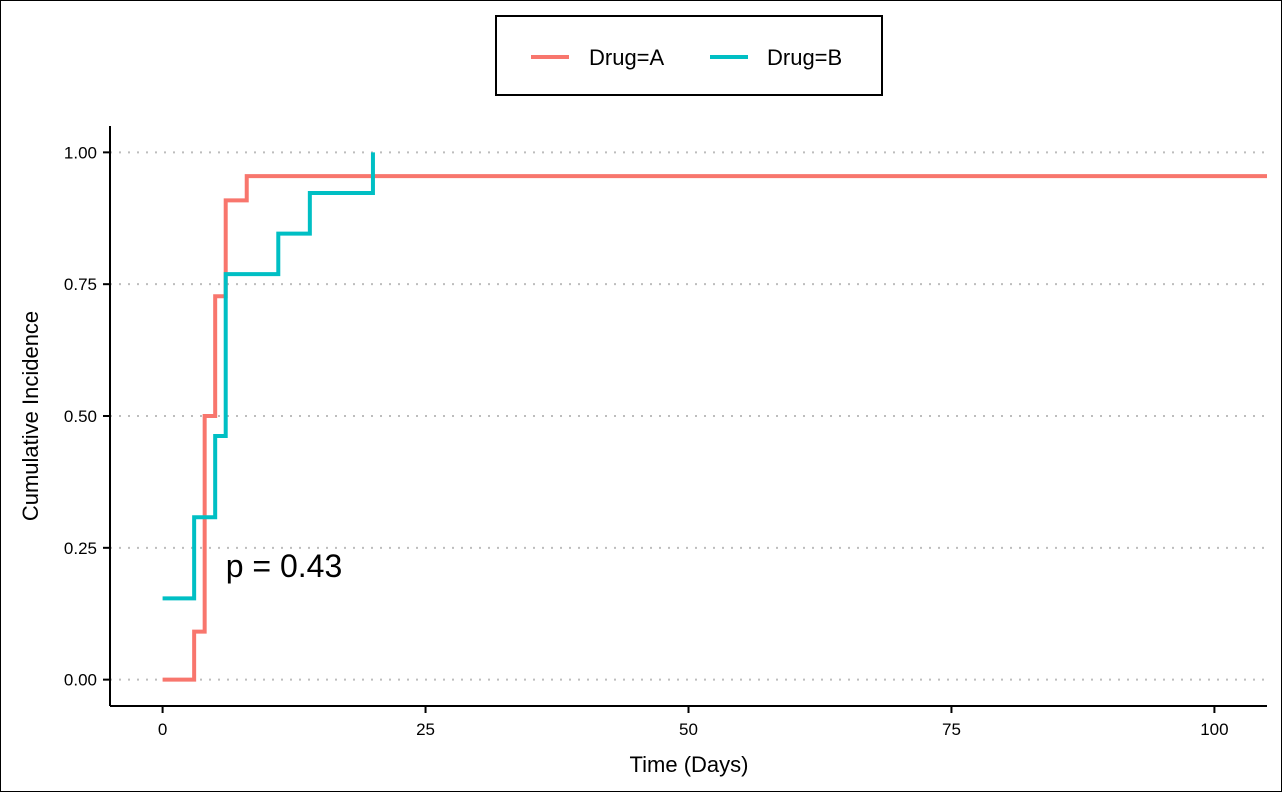 This screenshot has width=1282, height=792. I want to click on x-tick-label-3: 75, so click(951, 729).